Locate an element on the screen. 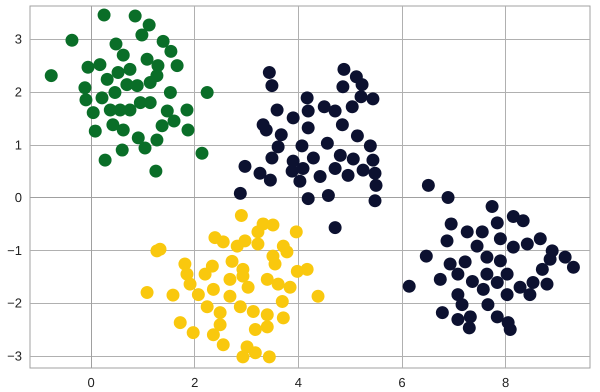  y-tick-label: −1 is located at coordinates (14, 250).